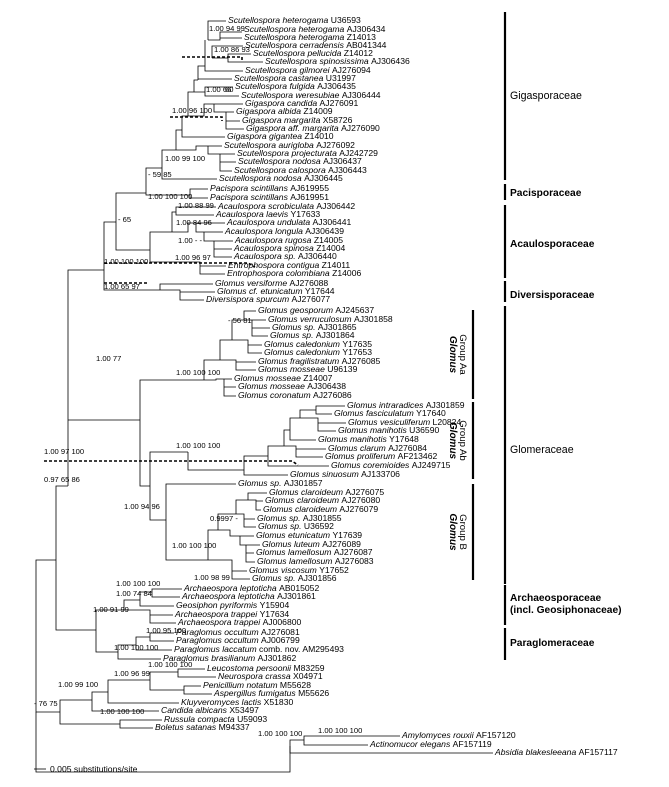 This screenshot has height=787, width=669. What do you see at coordinates (294, 273) in the screenshot?
I see `taxon-label: Entrophospora colombiana Z14006` at bounding box center [294, 273].